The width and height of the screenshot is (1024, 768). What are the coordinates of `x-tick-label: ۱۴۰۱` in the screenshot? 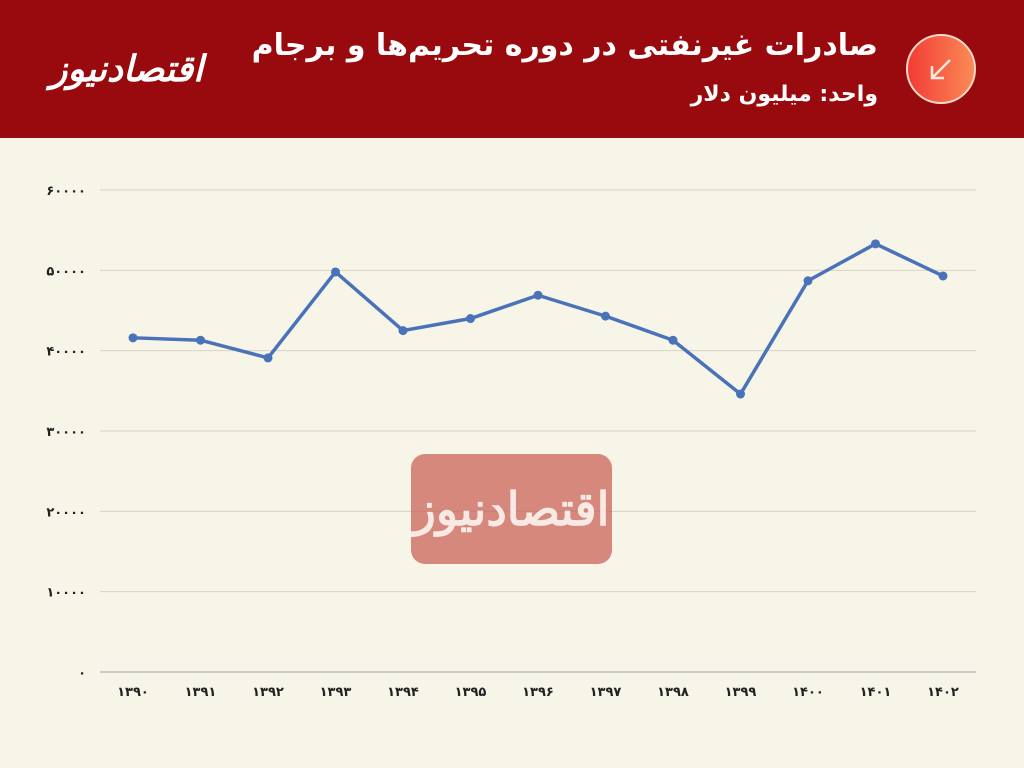 It's located at (876, 692).